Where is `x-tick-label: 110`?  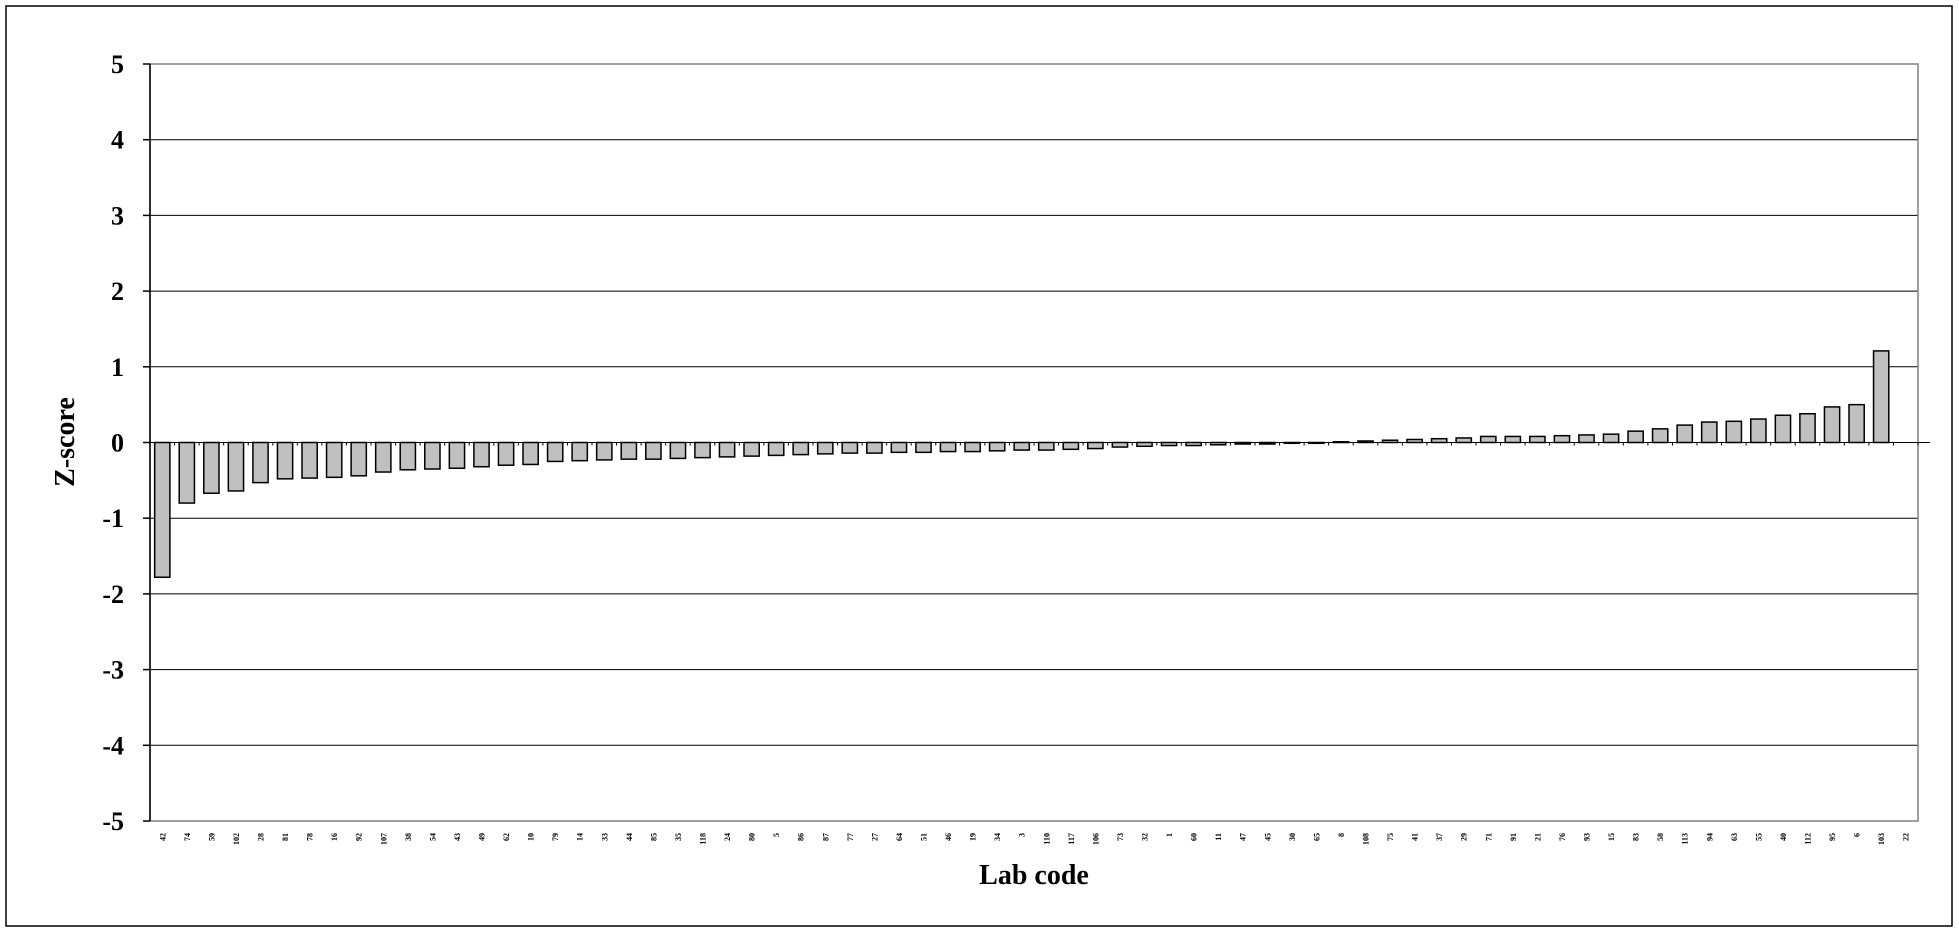
x-tick-label: 110 is located at coordinates (1046, 839).